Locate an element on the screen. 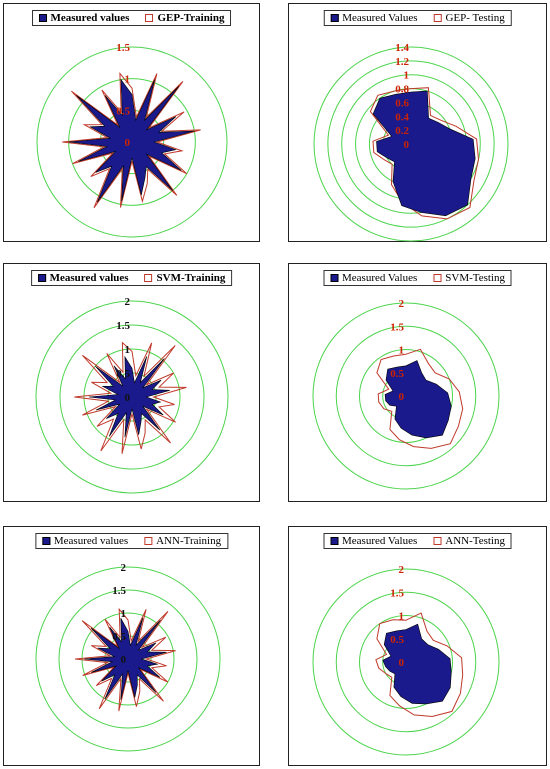  chart-panel-ann-testing: 0 0.5 1 1.5 2 Measured Values ANN-Testing is located at coordinates (417, 646).